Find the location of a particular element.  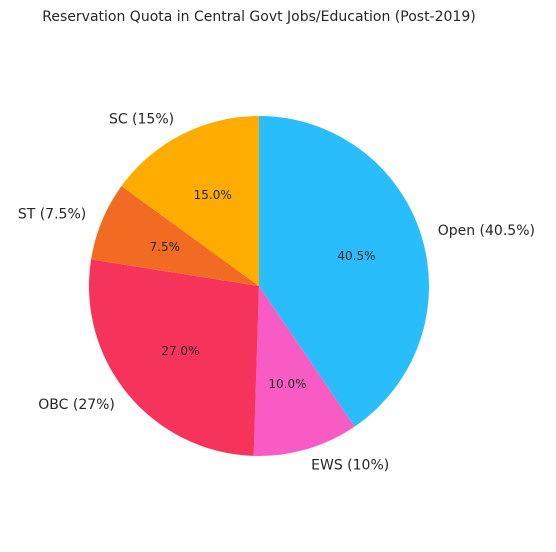

slice-percent-label: 15.0% is located at coordinates (213, 195).